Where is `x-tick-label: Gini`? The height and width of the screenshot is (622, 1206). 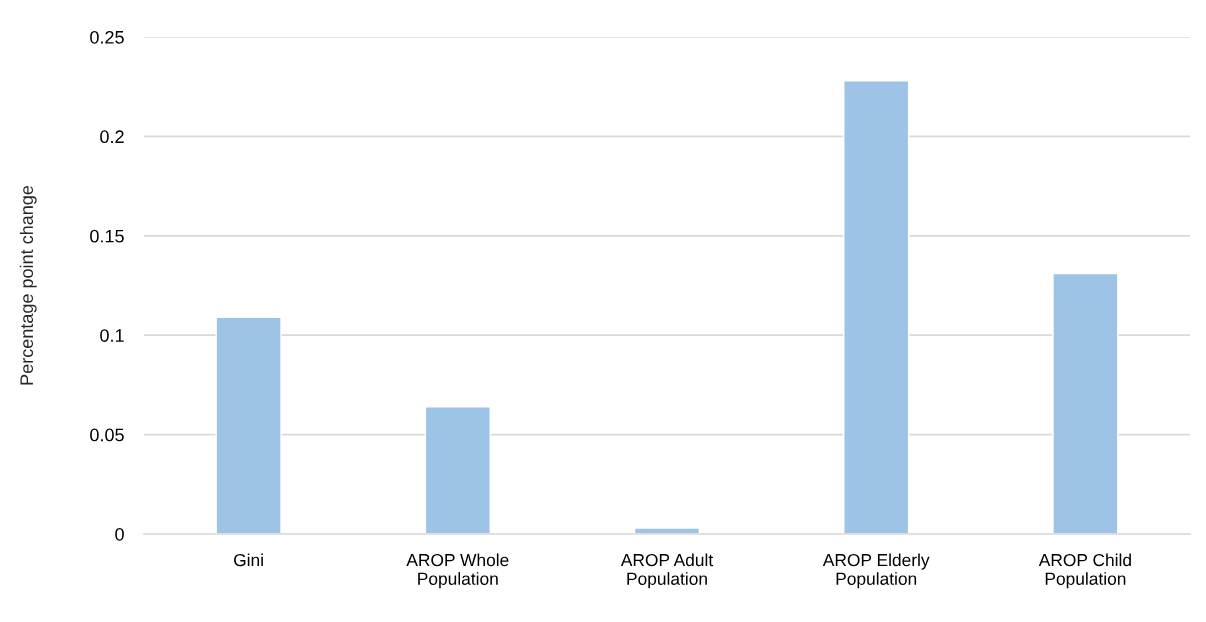 x-tick-label: Gini is located at coordinates (248, 560).